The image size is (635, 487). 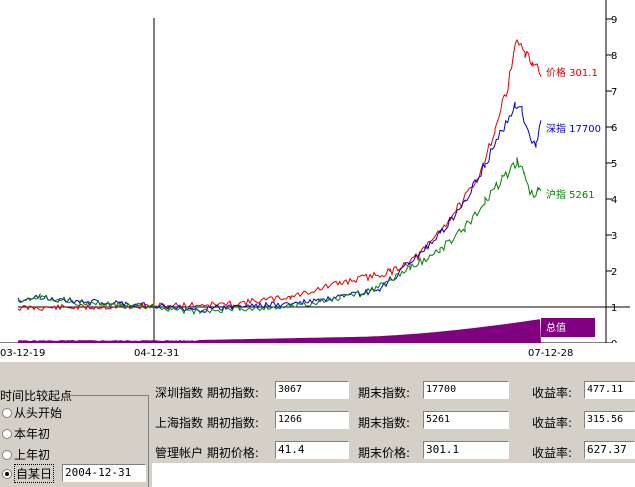 What do you see at coordinates (157, 353) in the screenshot?
I see `x-label-mid: 04-12-31` at bounding box center [157, 353].